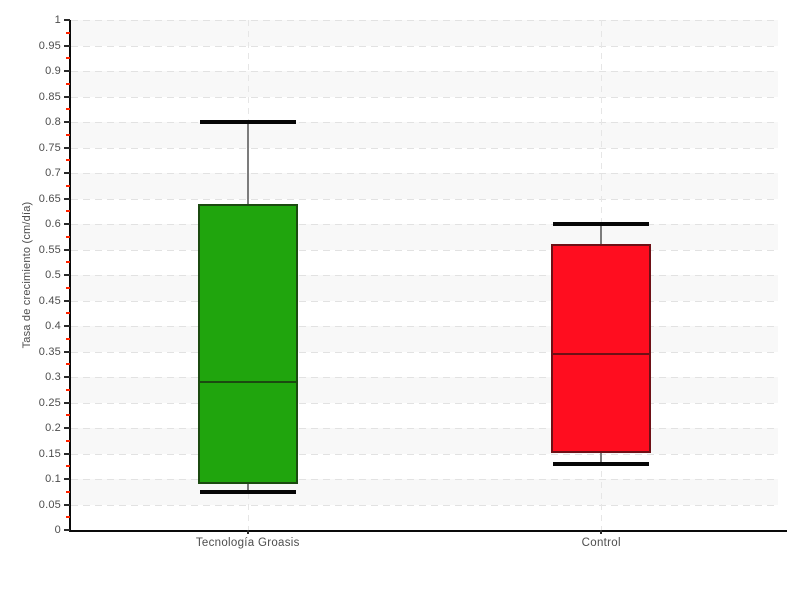 The width and height of the screenshot is (800, 600). I want to click on box-control, so click(601, 349).